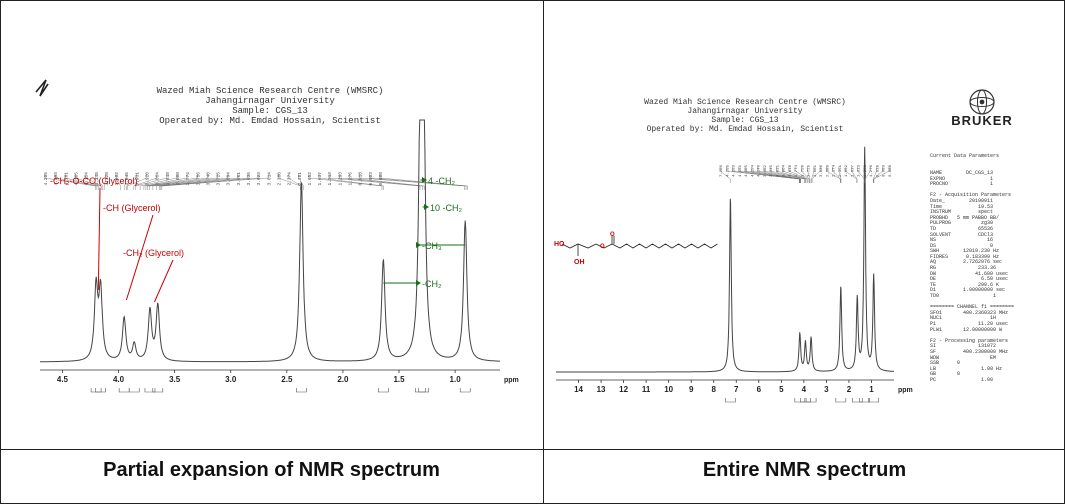 The width and height of the screenshot is (1065, 504). Describe the element at coordinates (219, 179) in the screenshot. I see `peak-label: 3.725` at that location.